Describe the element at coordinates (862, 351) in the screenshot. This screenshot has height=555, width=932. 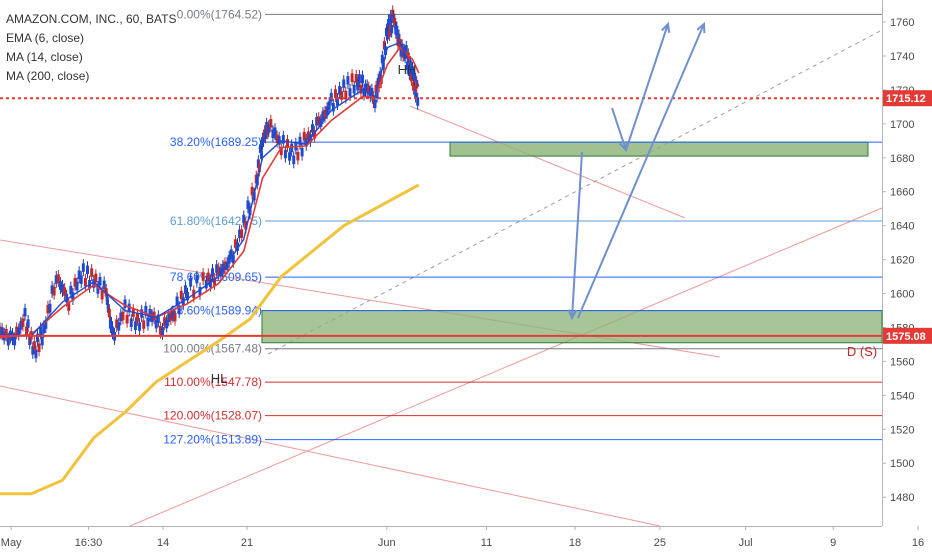
I see `annotation-label: D (S)` at that location.